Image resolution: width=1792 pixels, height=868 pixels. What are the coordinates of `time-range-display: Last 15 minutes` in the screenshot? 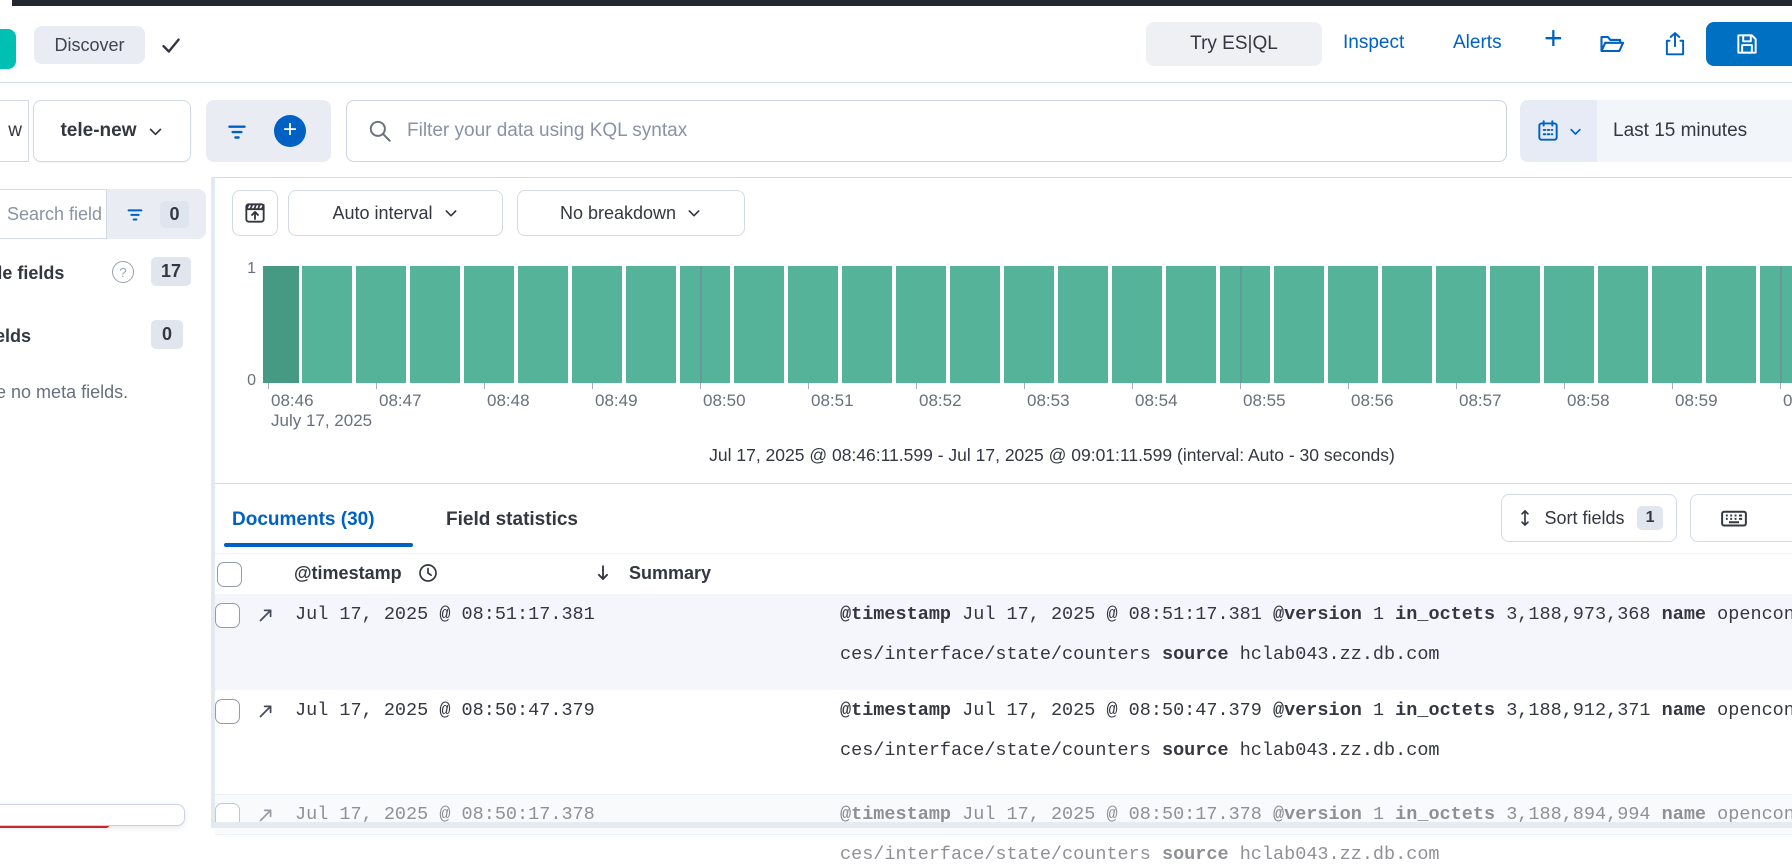 It's located at (1694, 131).